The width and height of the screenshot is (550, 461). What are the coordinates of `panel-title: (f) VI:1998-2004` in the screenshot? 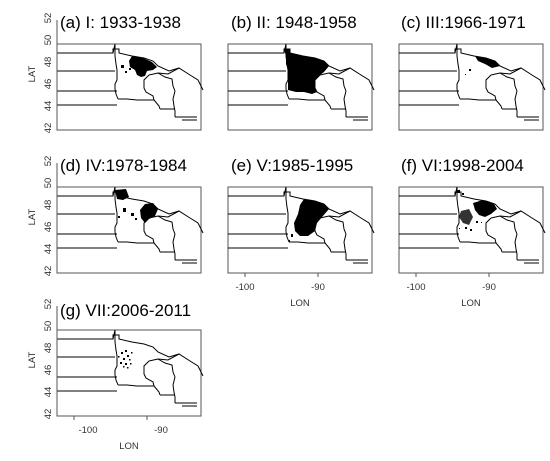 It's located at (462, 165).